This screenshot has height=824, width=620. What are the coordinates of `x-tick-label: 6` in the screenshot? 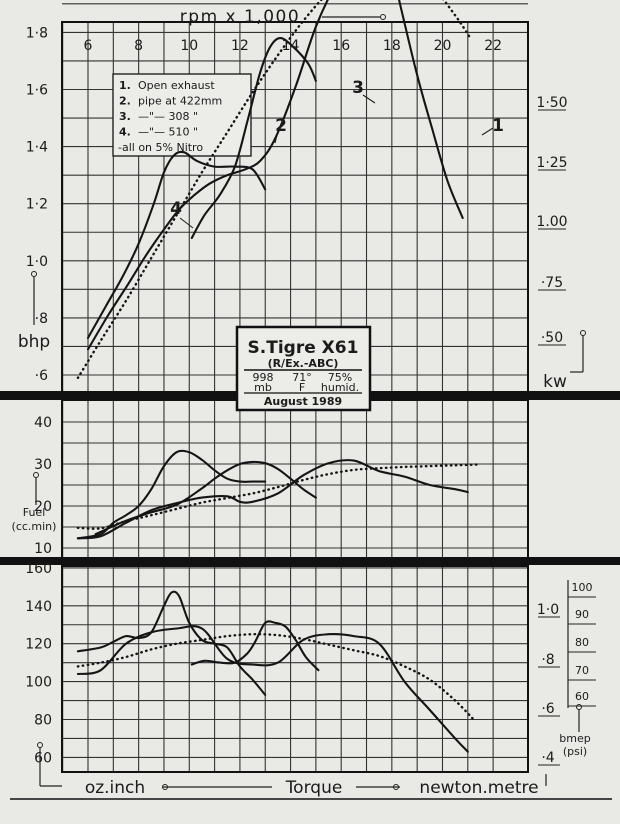 It's located at (88, 46).